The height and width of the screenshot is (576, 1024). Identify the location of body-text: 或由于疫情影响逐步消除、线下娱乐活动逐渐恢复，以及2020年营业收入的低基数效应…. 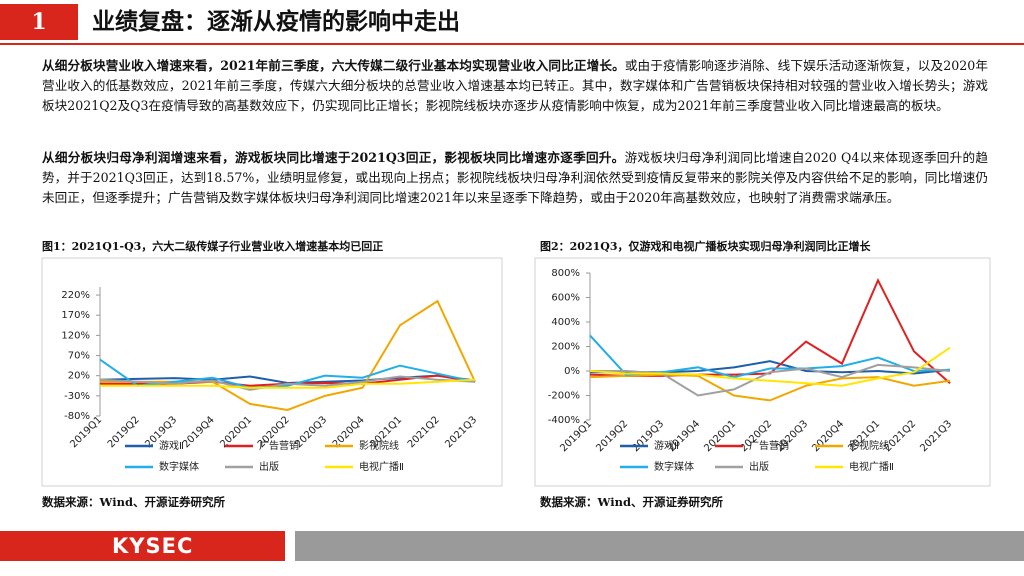
(515, 85).